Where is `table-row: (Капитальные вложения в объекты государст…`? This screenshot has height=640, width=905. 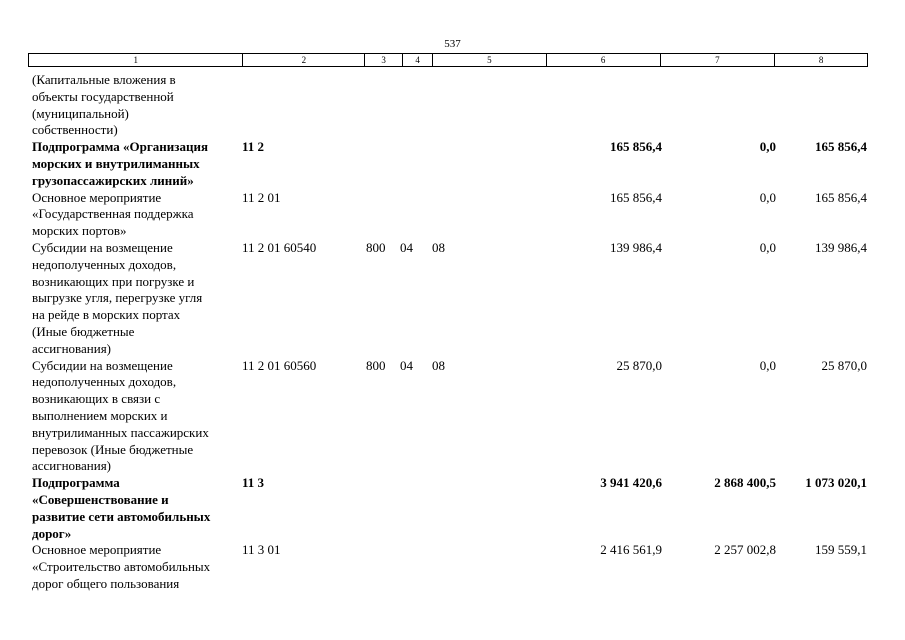
table-row: (Капитальные вложения в объекты государст… is located at coordinates (452, 105).